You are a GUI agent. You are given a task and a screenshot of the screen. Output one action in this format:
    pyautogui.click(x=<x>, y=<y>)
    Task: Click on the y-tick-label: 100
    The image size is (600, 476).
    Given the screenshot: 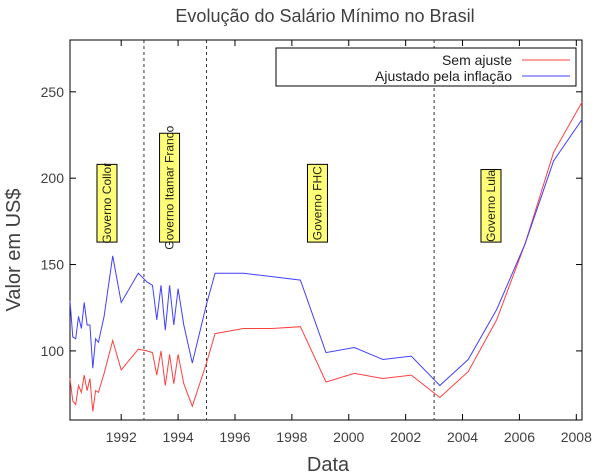 What is the action you would take?
    pyautogui.click(x=53, y=351)
    